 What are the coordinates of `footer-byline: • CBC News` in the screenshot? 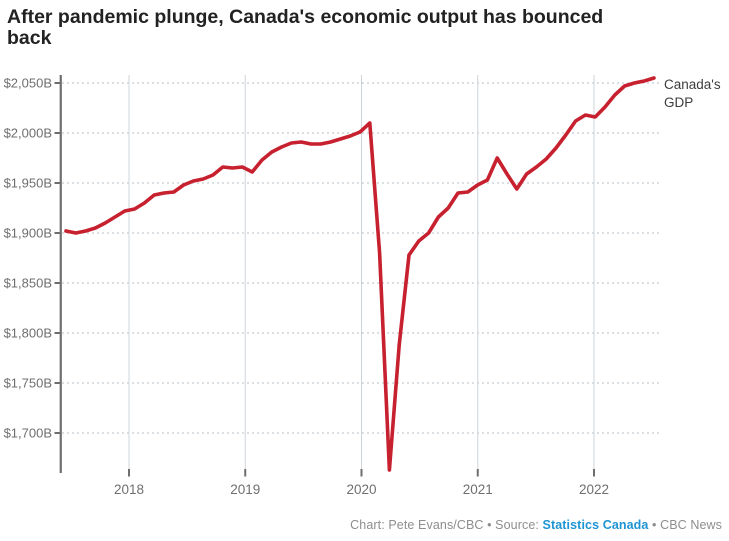 It's located at (685, 525).